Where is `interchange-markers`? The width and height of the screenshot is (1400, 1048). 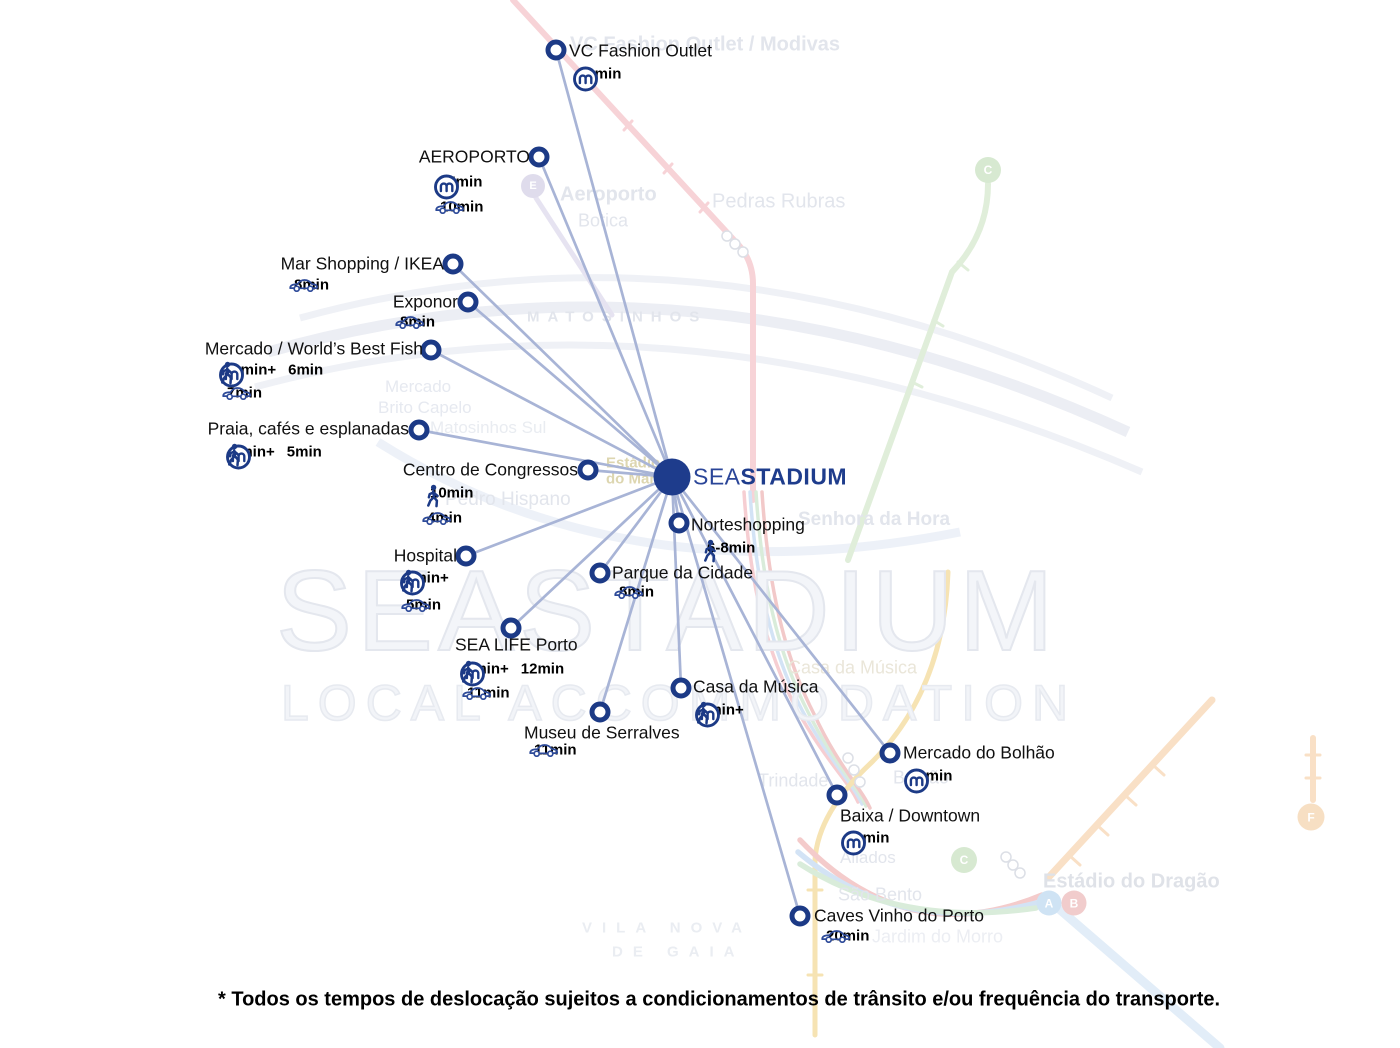 interchange-markers is located at coordinates (873, 554).